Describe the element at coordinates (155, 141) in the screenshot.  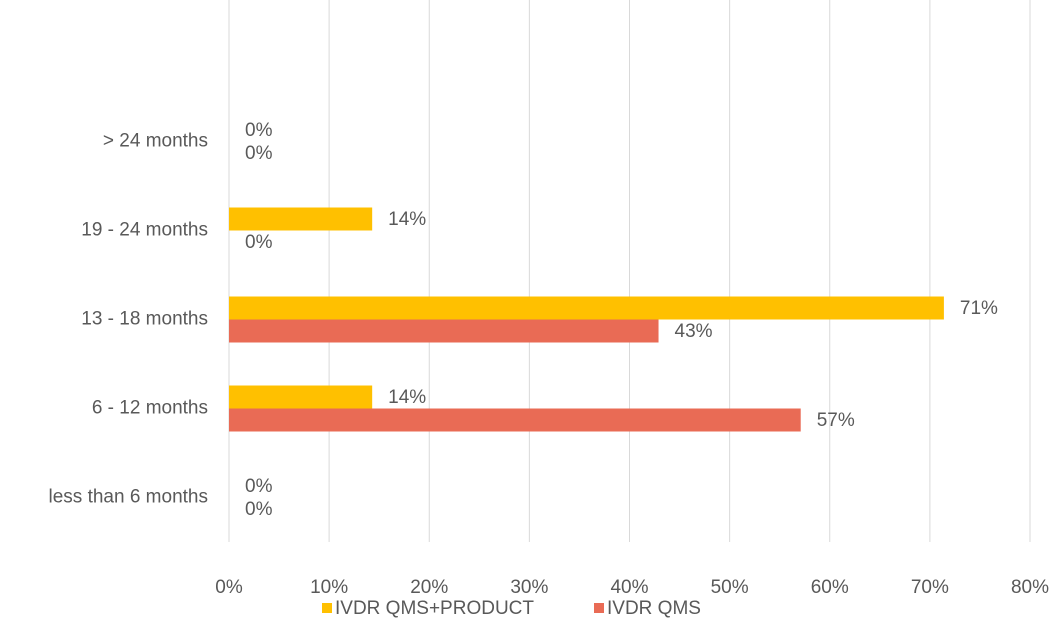
I see `y-tick-label: > 24 months` at that location.